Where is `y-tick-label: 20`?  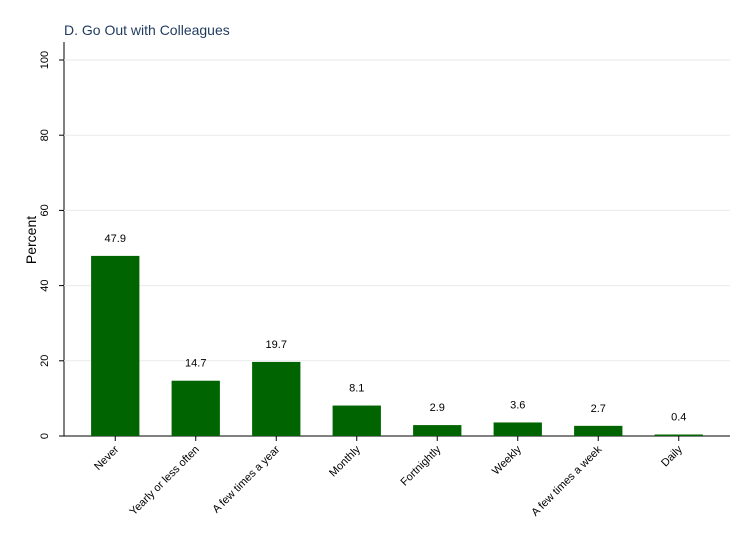 y-tick-label: 20 is located at coordinates (45, 361).